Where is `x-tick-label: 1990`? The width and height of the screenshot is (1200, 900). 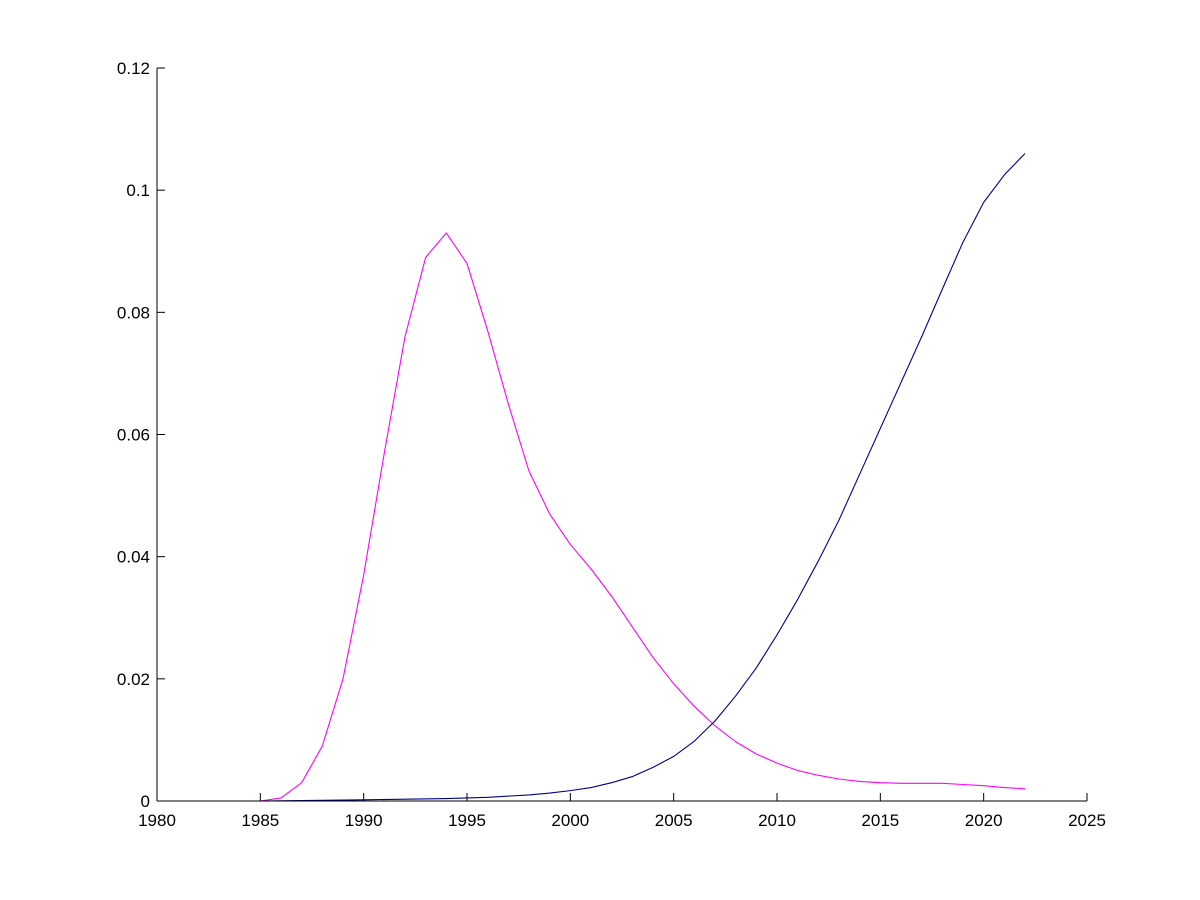
x-tick-label: 1990 is located at coordinates (364, 820).